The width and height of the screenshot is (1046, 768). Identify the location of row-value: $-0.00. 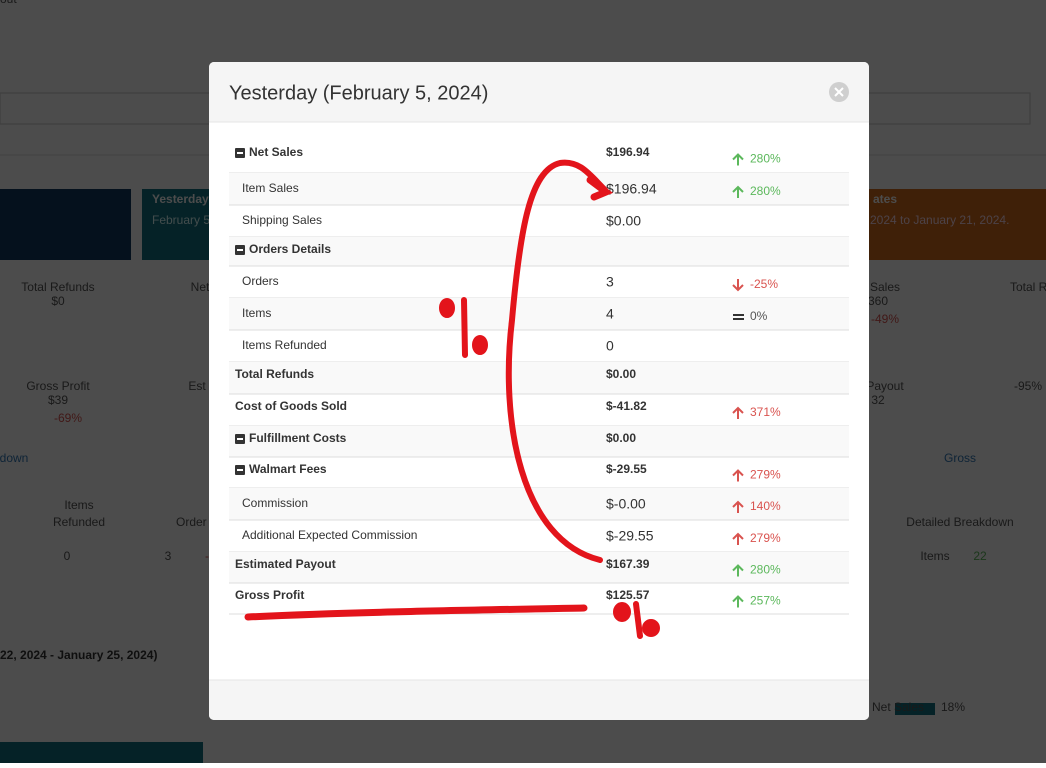
(626, 504).